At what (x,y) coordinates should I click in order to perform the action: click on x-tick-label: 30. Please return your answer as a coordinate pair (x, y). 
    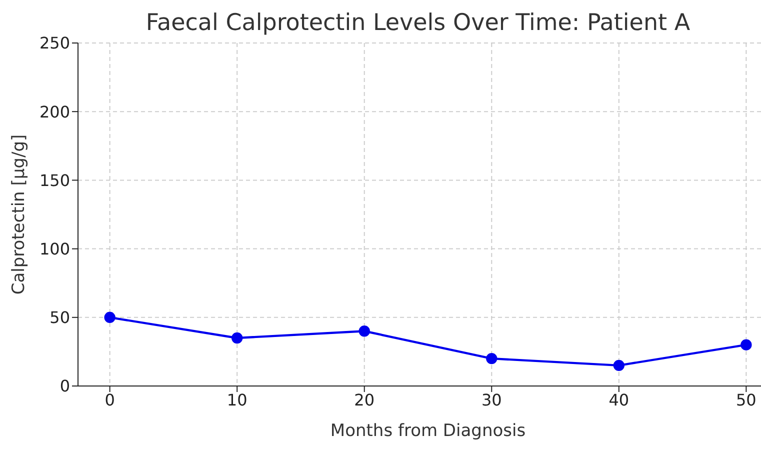
    Looking at the image, I should click on (491, 400).